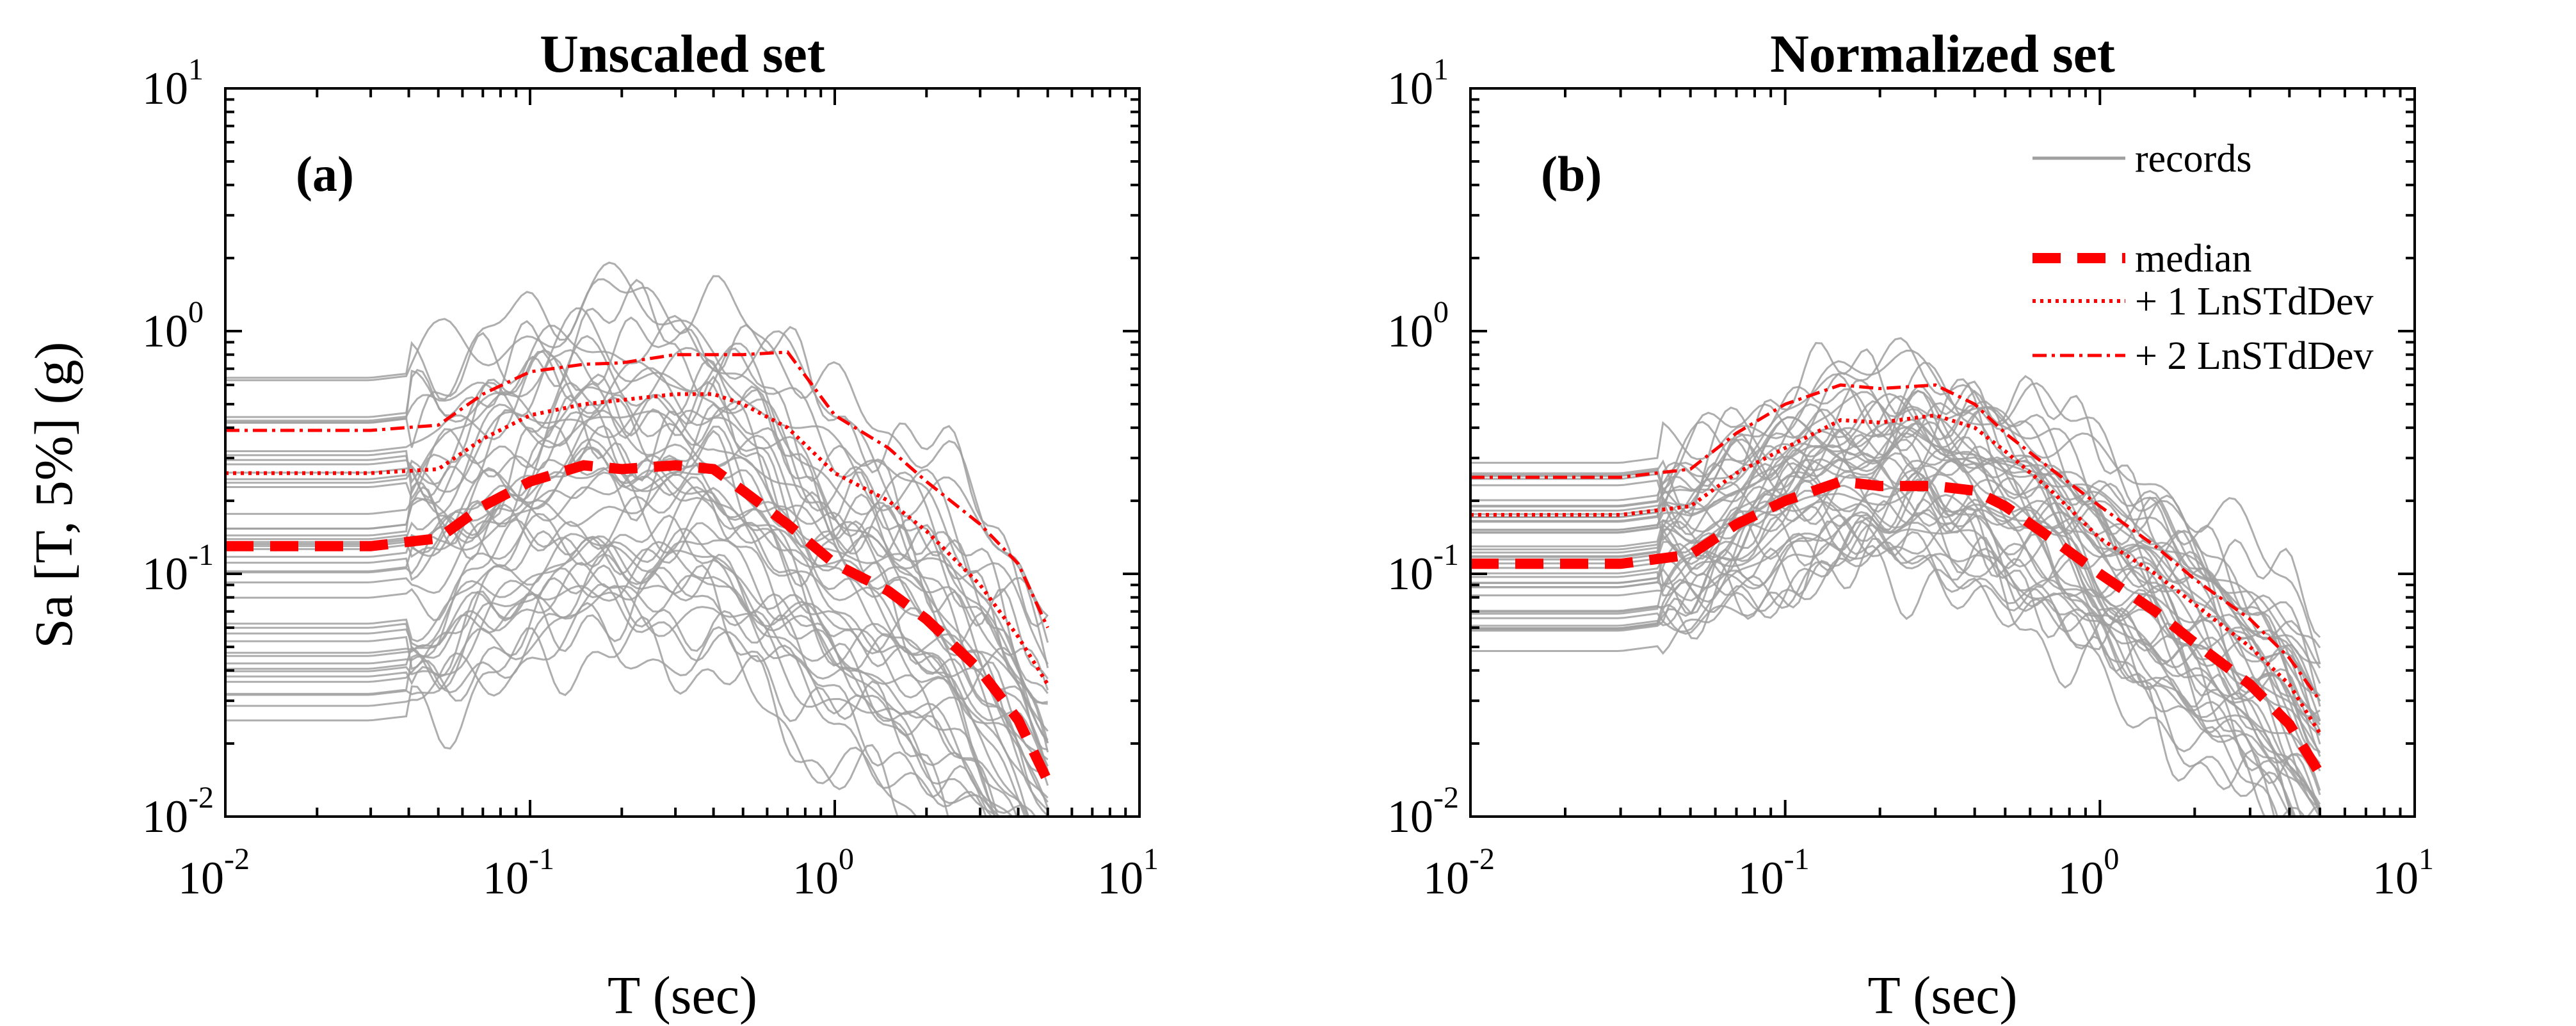 This screenshot has width=2576, height=1026. What do you see at coordinates (1943, 995) in the screenshot?
I see `x-axis-label-b: T (sec)` at bounding box center [1943, 995].